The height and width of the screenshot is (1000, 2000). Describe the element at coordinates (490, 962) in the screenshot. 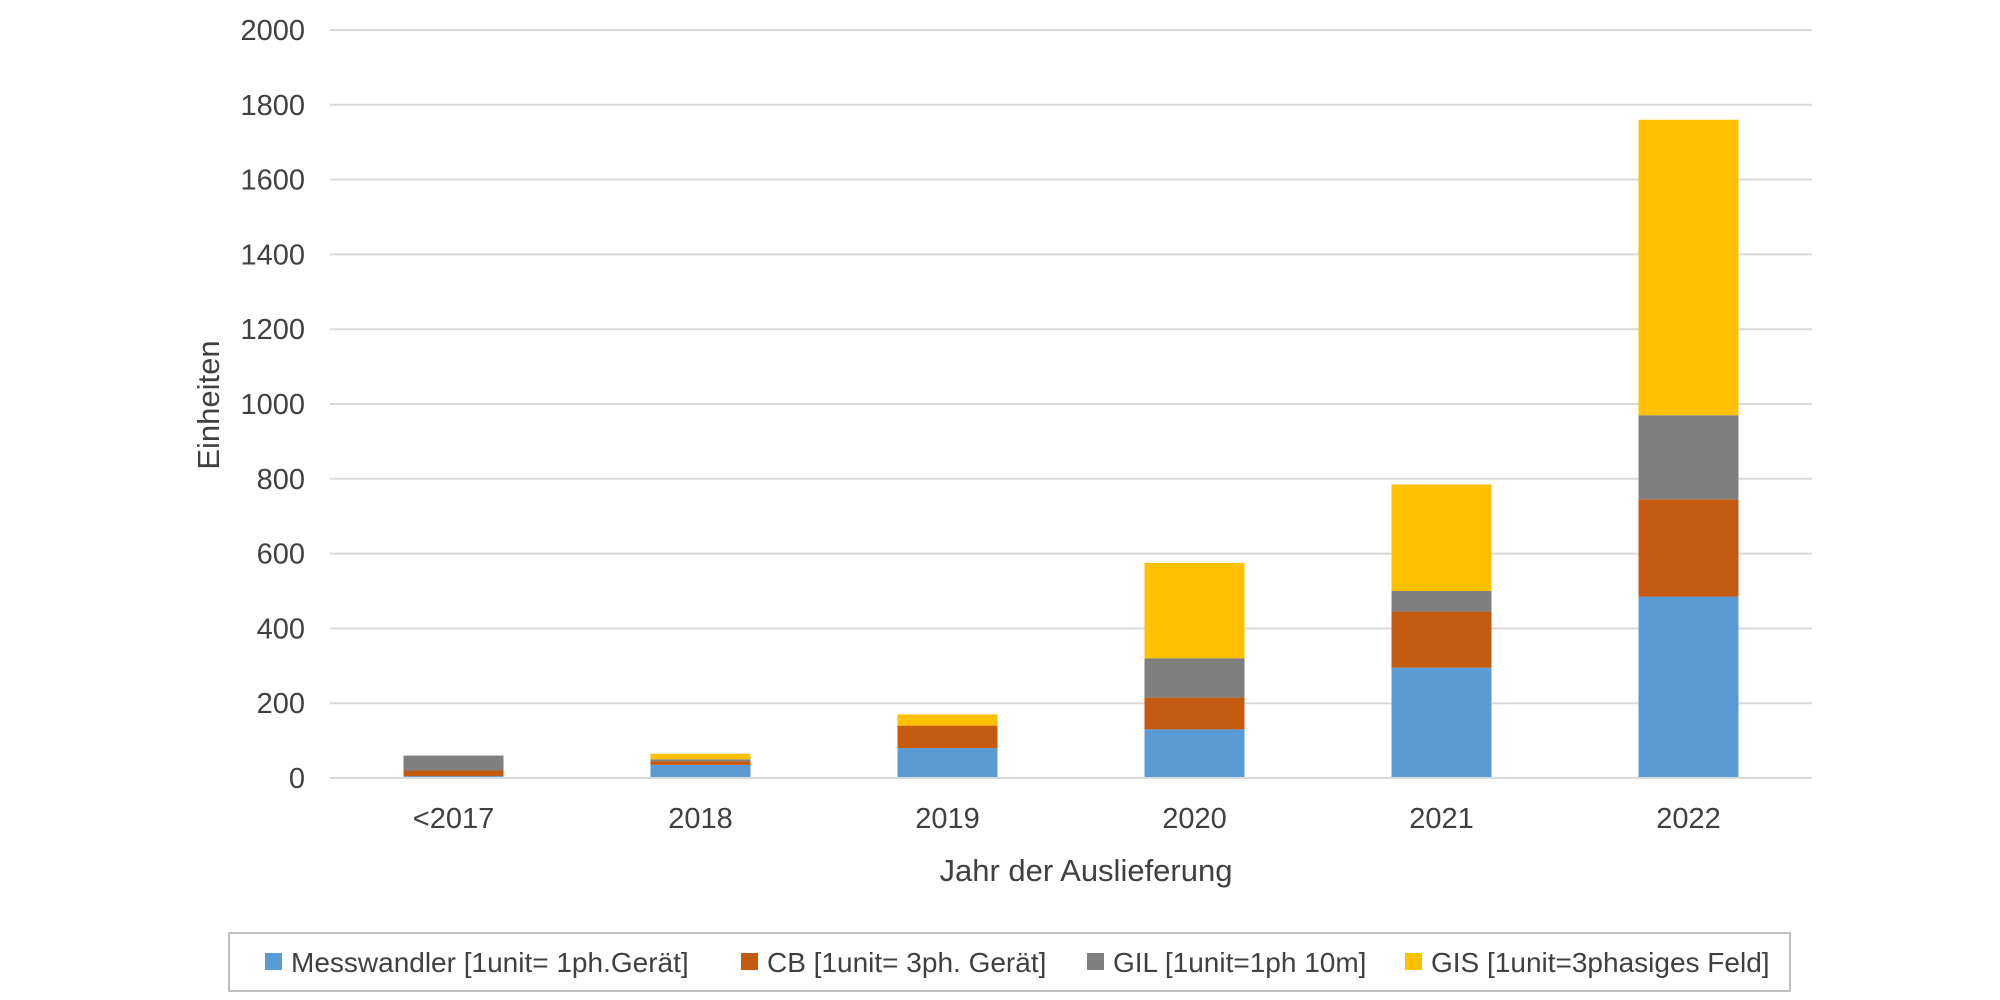

I see `legend-label: Messwandler [1unit= 1ph.Gerät]` at that location.